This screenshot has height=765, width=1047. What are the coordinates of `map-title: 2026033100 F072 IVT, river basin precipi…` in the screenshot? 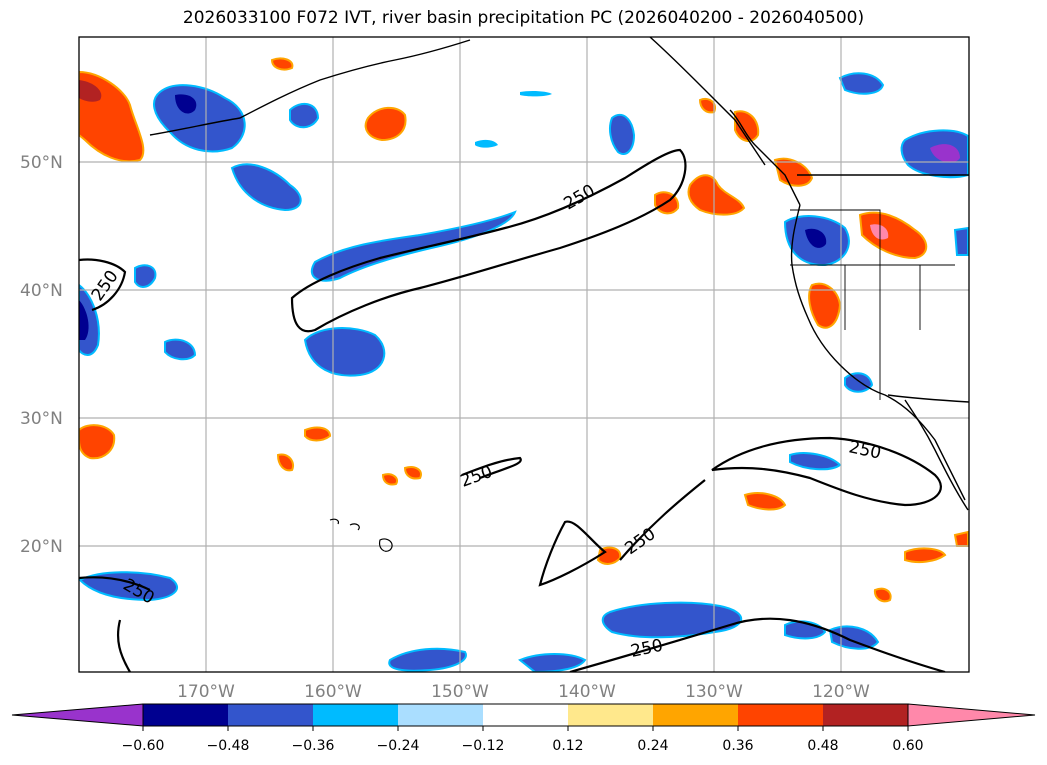 It's located at (523, 18).